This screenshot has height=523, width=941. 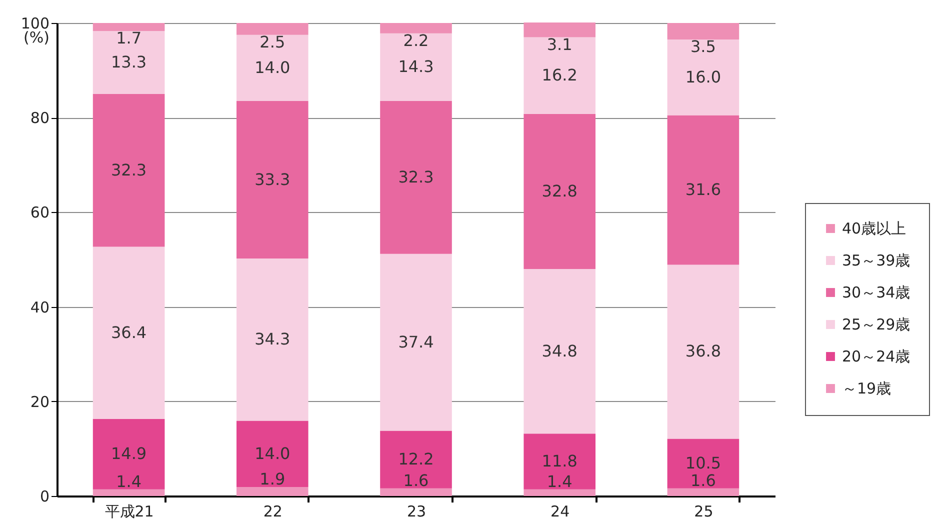 I want to click on y-tick-label: 20, so click(x=40, y=401).